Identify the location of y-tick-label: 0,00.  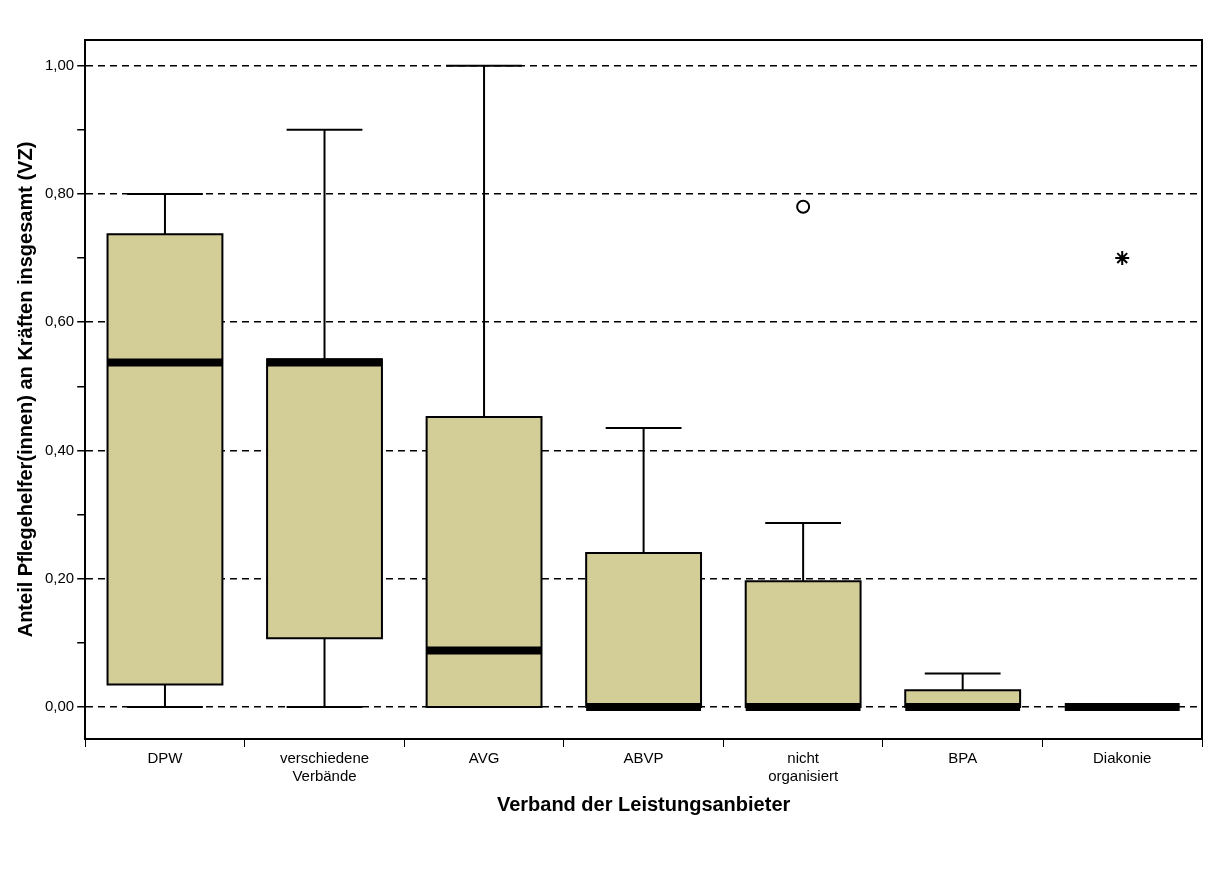
(59, 706).